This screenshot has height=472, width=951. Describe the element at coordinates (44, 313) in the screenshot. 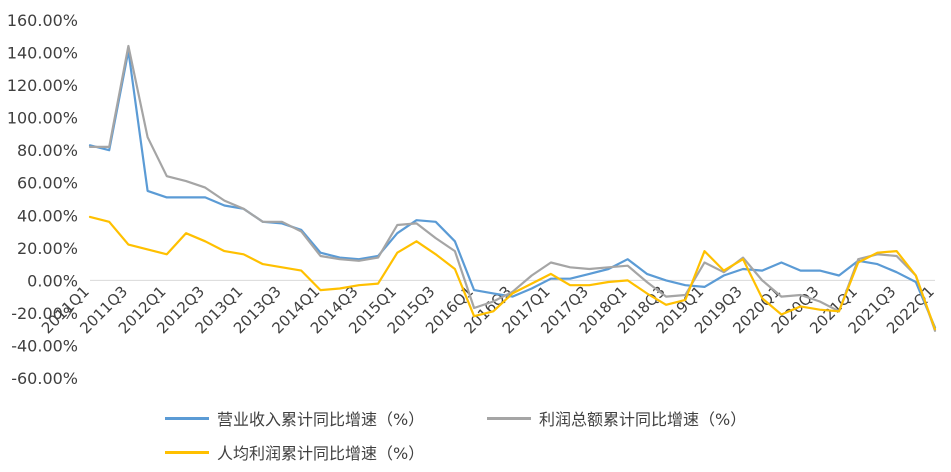

I see `y-tick-label: -20.00%` at that location.